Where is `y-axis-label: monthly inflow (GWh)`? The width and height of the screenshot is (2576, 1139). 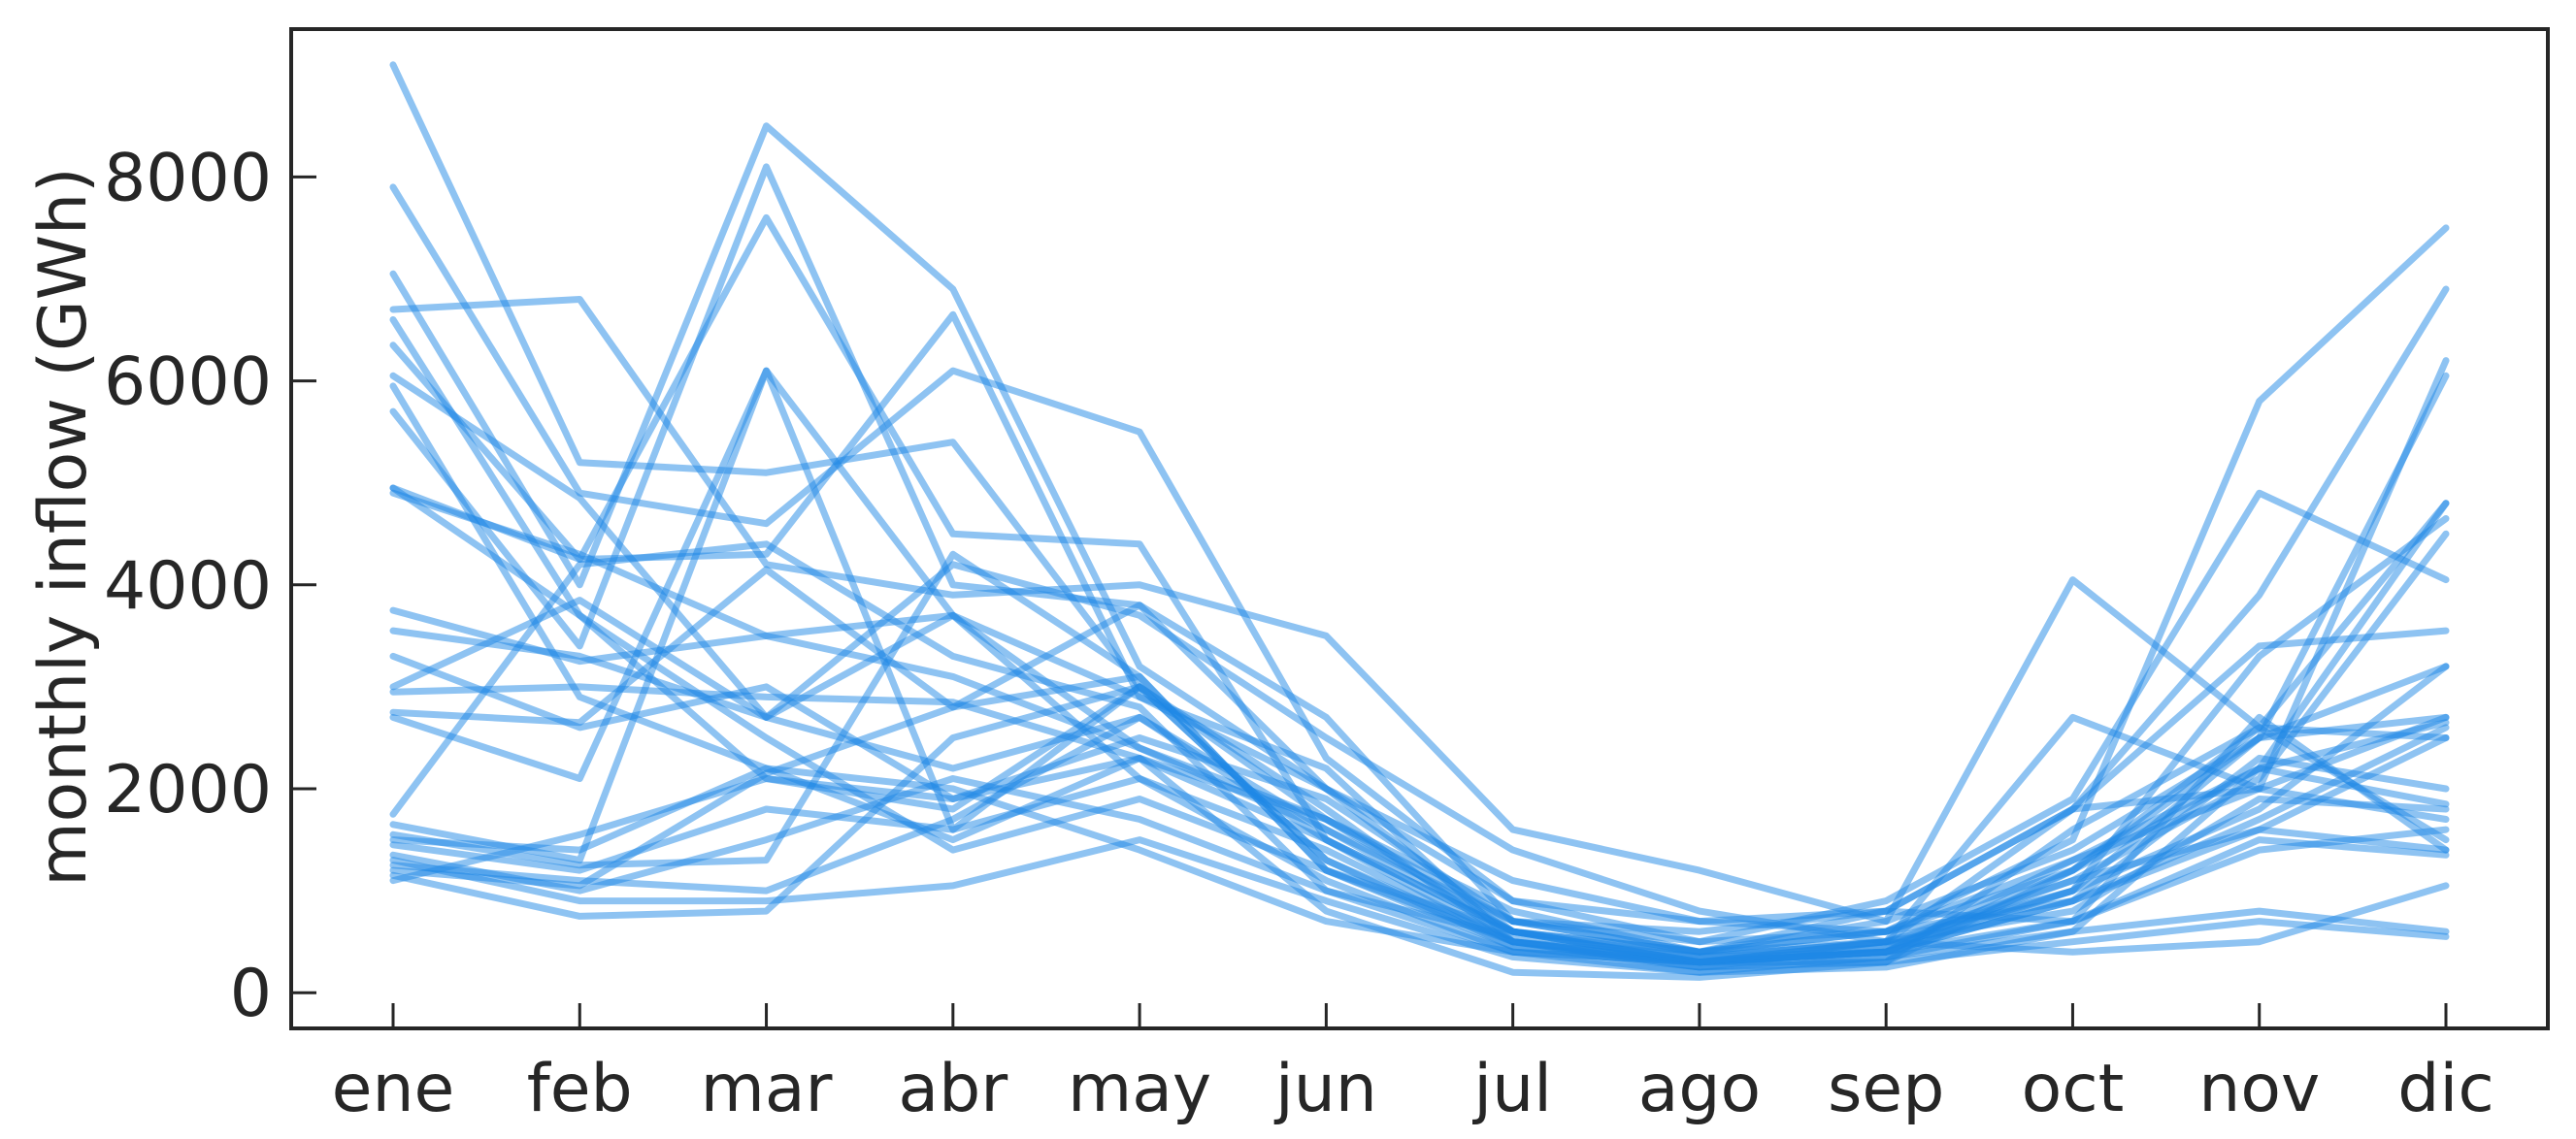 y-axis-label: monthly inflow (GWh) is located at coordinates (63, 527).